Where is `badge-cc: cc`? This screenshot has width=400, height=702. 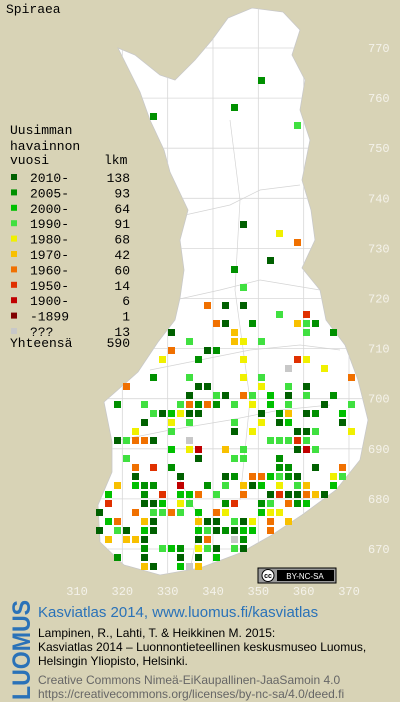 badge-cc: cc is located at coordinates (268, 576).